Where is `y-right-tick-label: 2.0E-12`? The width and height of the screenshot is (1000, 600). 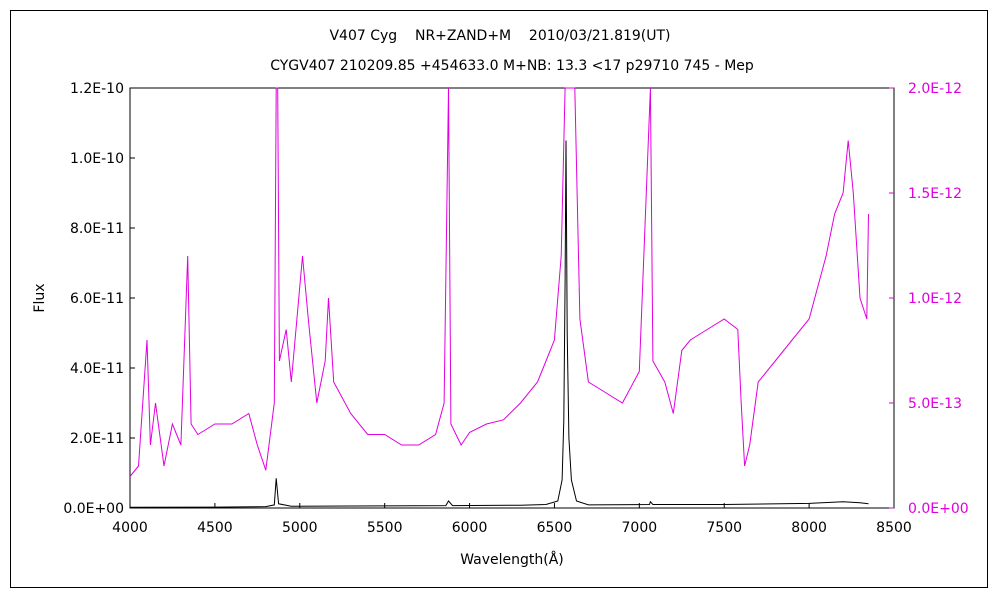 y-right-tick-label: 2.0E-12 is located at coordinates (935, 89).